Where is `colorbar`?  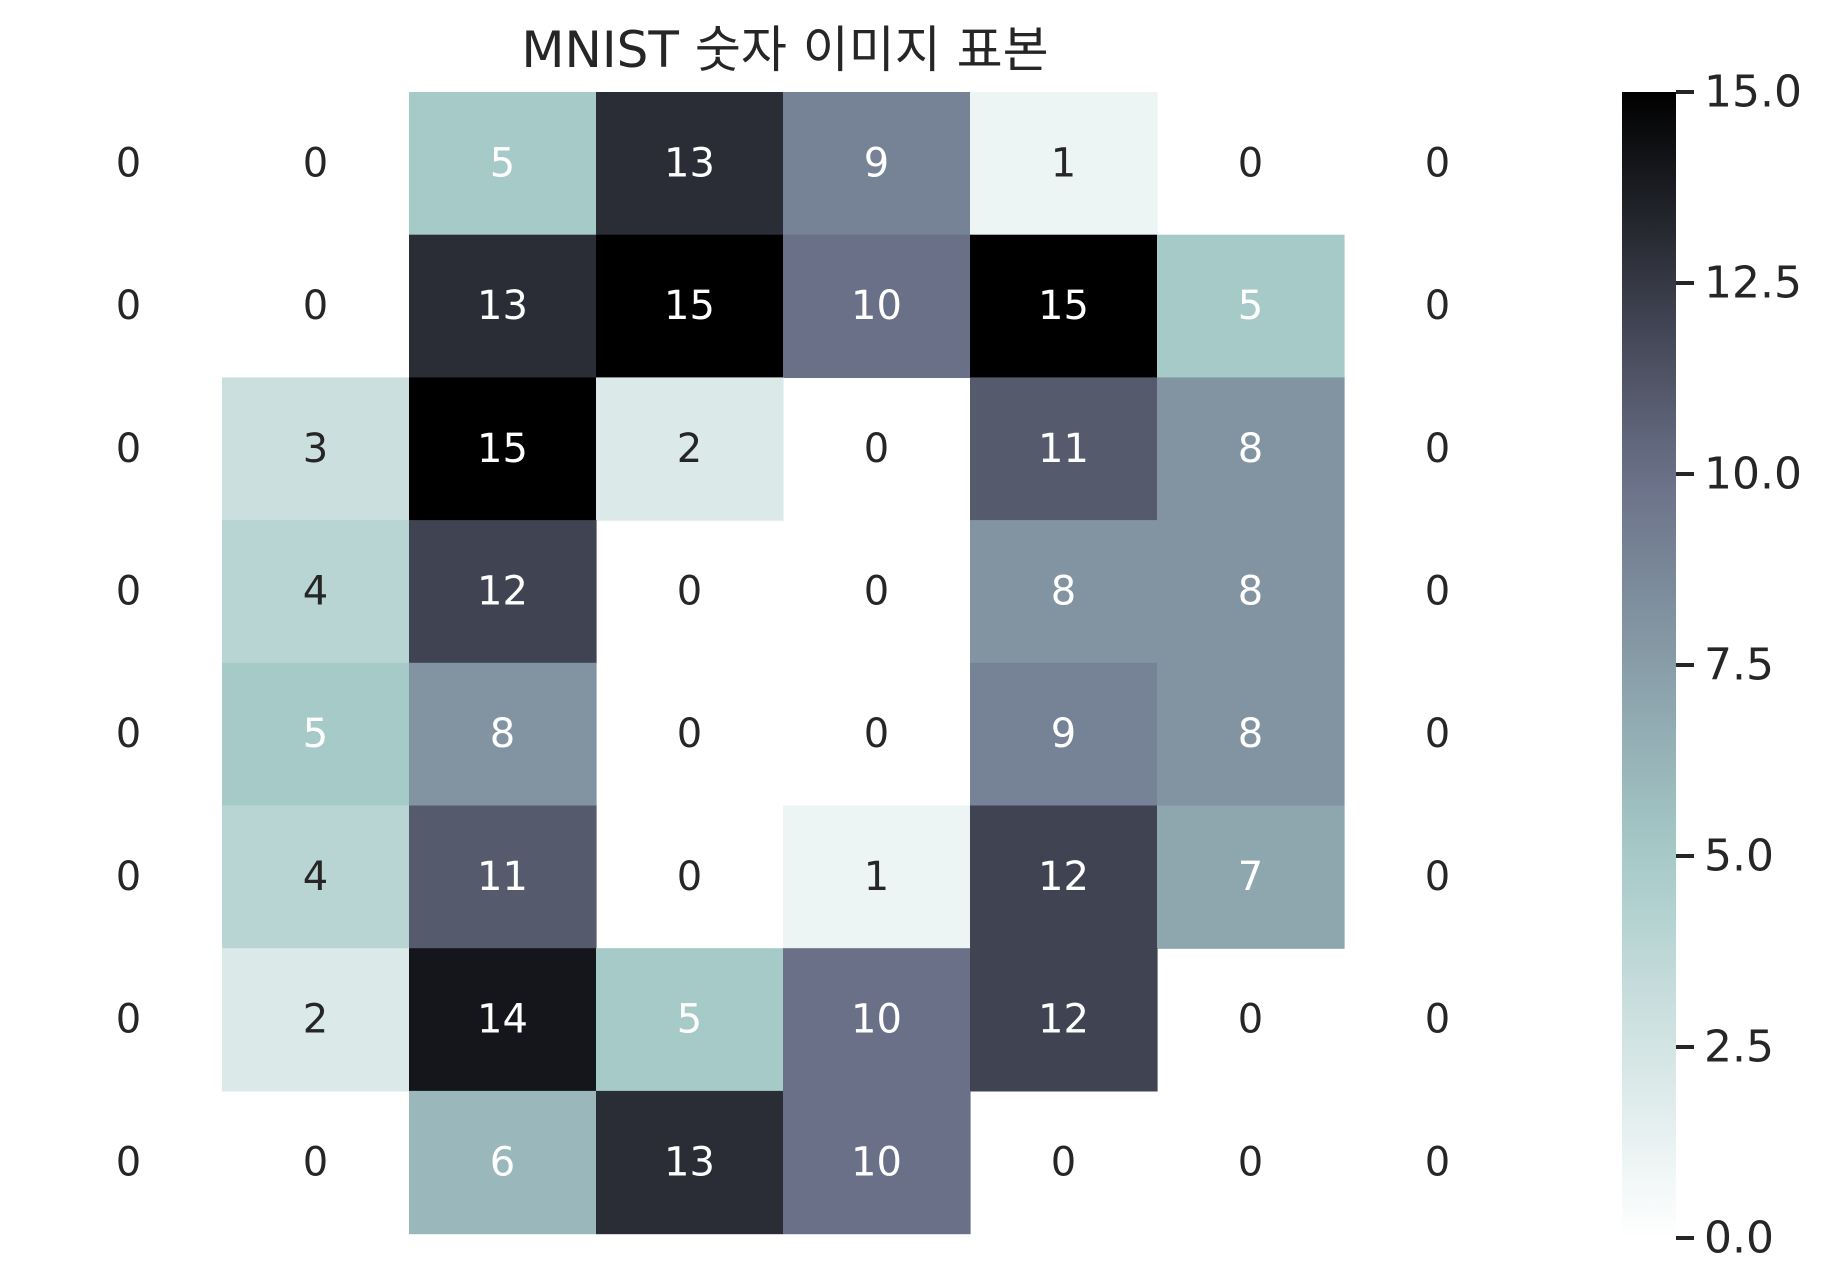 colorbar is located at coordinates (1649, 665).